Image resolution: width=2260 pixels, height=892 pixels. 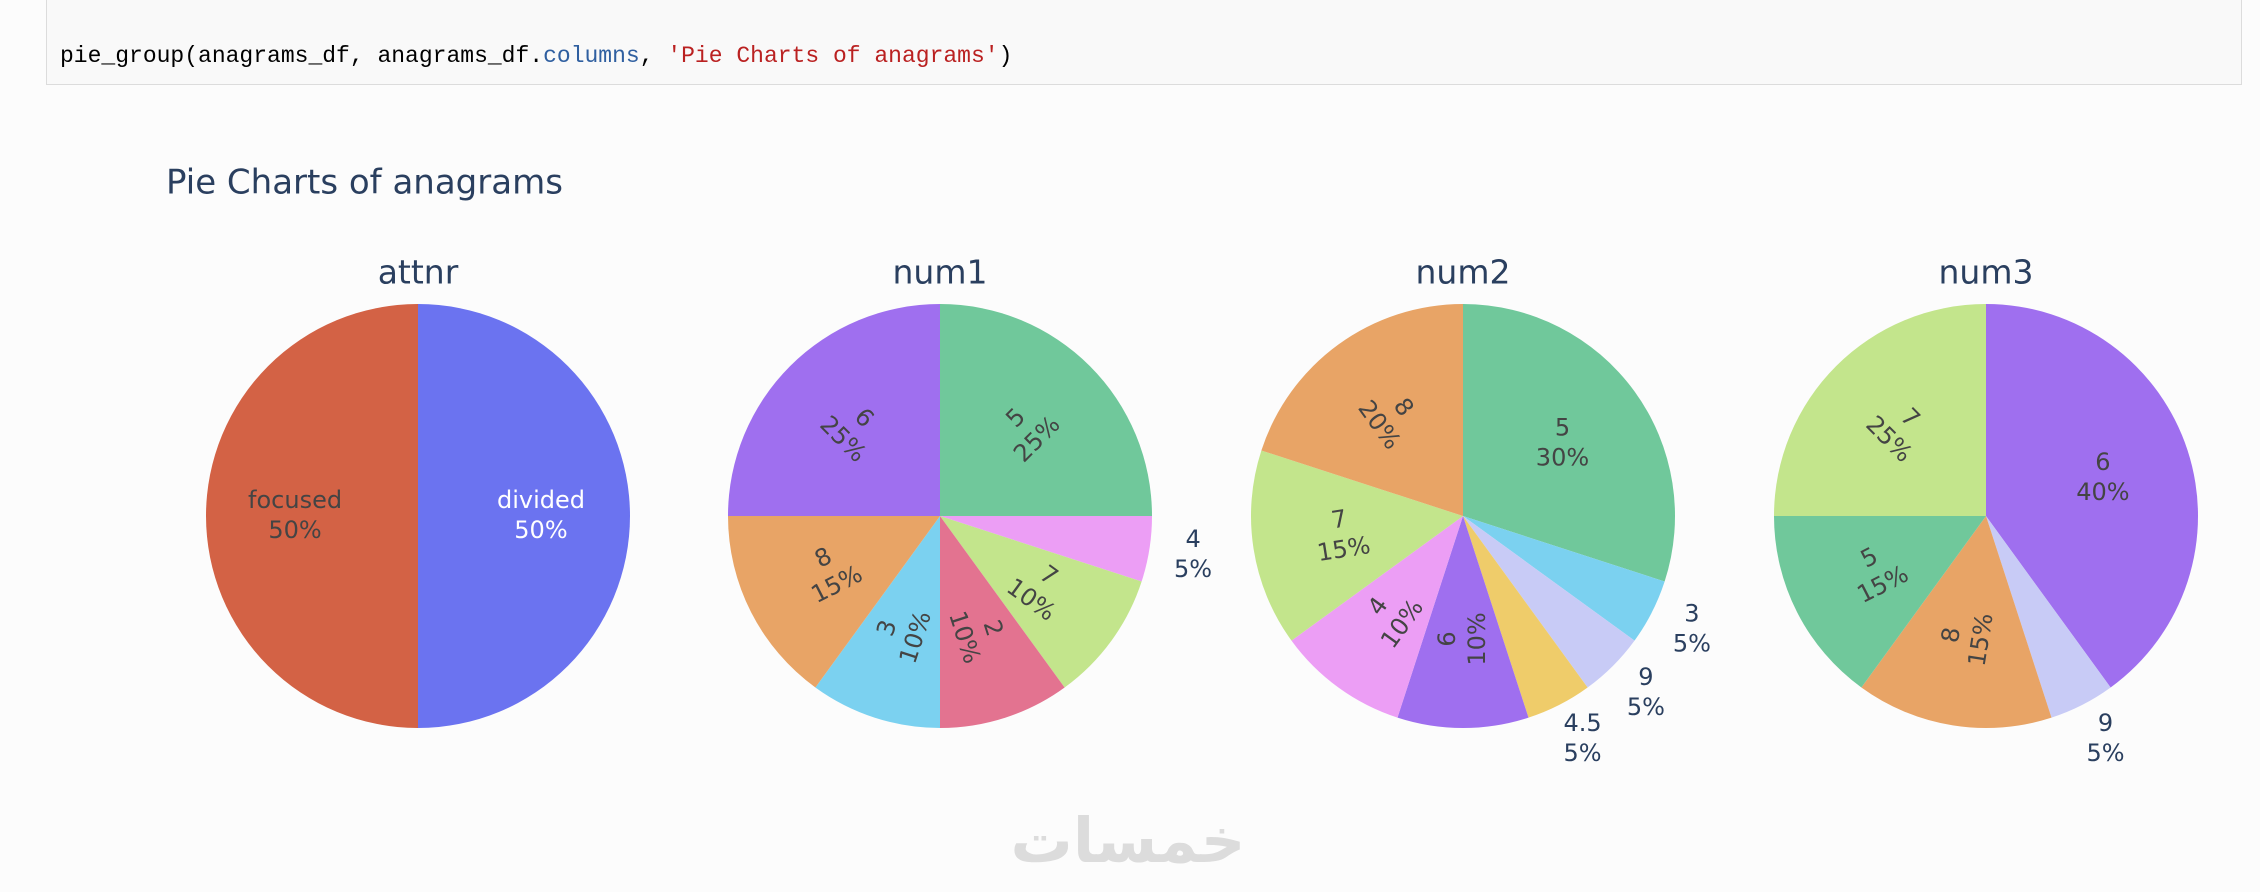 I want to click on slice-label: 5, so click(x=1562, y=428).